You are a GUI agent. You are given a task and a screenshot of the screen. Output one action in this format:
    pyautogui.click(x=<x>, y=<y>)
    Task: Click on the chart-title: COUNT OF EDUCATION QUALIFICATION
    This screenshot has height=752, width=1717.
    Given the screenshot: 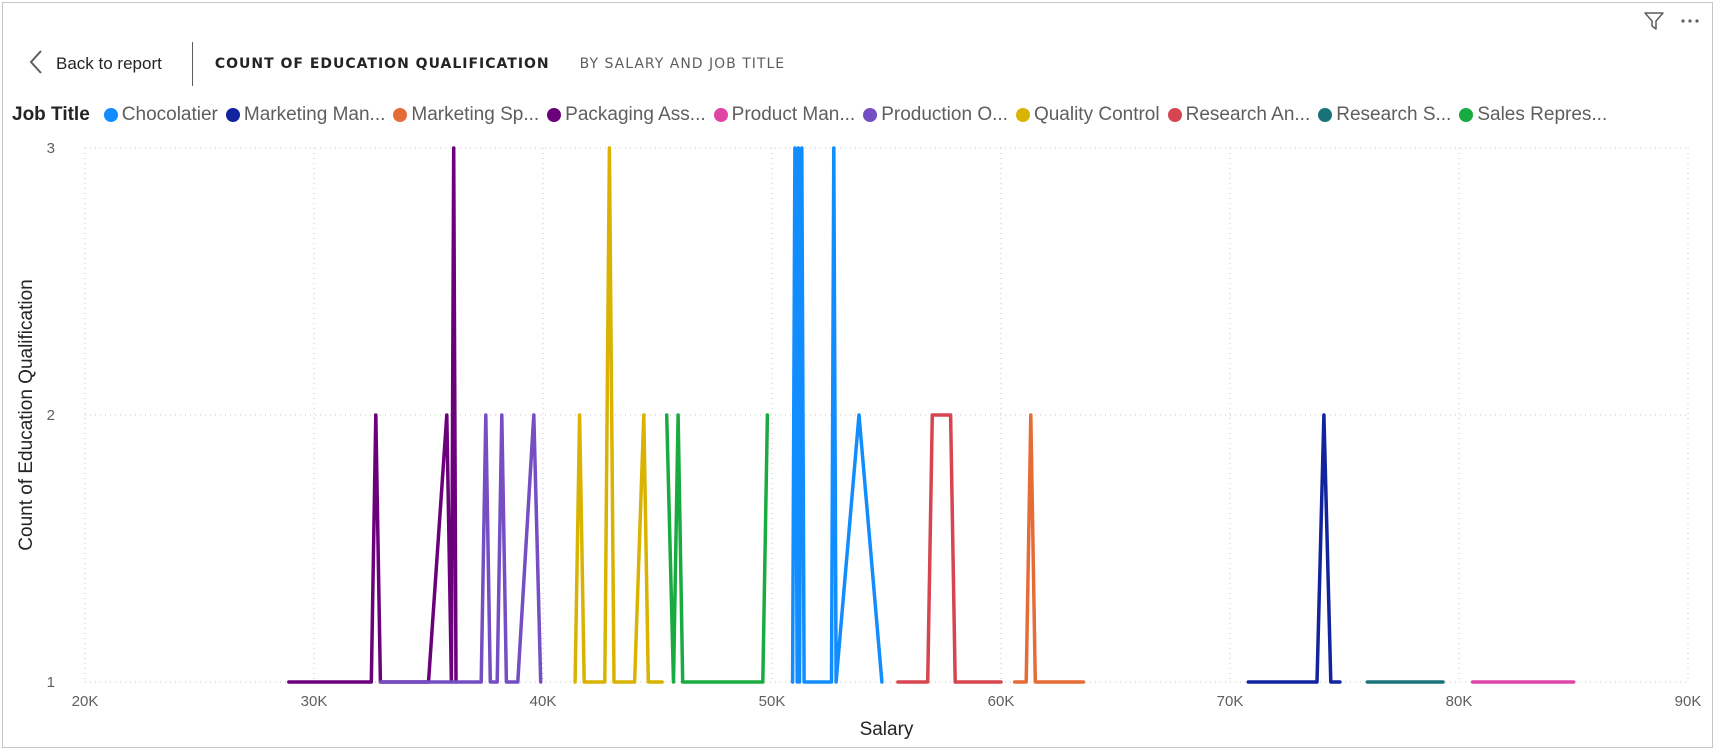 What is the action you would take?
    pyautogui.click(x=382, y=64)
    